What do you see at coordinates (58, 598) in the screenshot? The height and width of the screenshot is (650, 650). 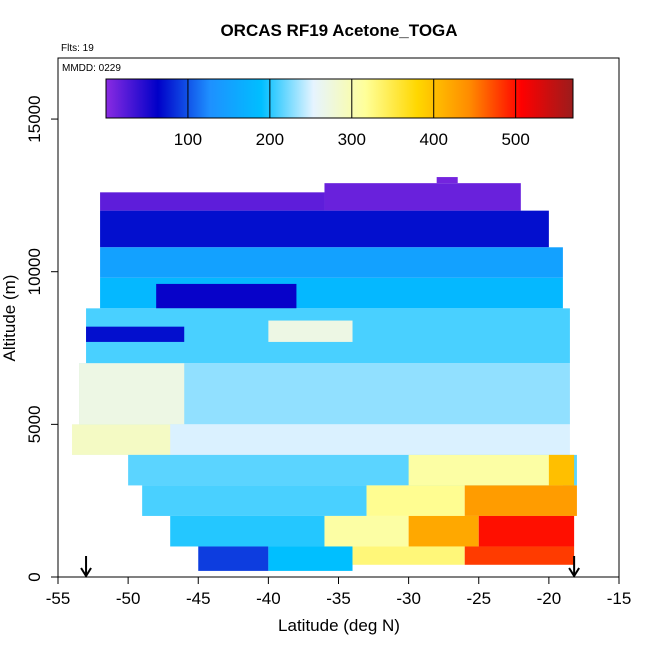 I see `x-tick-label: -55` at bounding box center [58, 598].